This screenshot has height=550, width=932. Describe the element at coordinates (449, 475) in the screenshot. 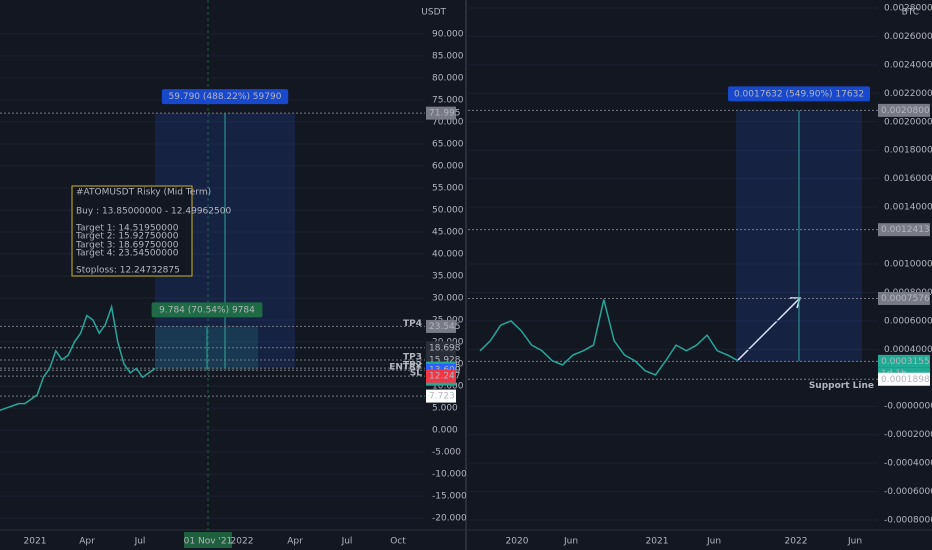

I see `y-tick-label: -10.000` at that location.